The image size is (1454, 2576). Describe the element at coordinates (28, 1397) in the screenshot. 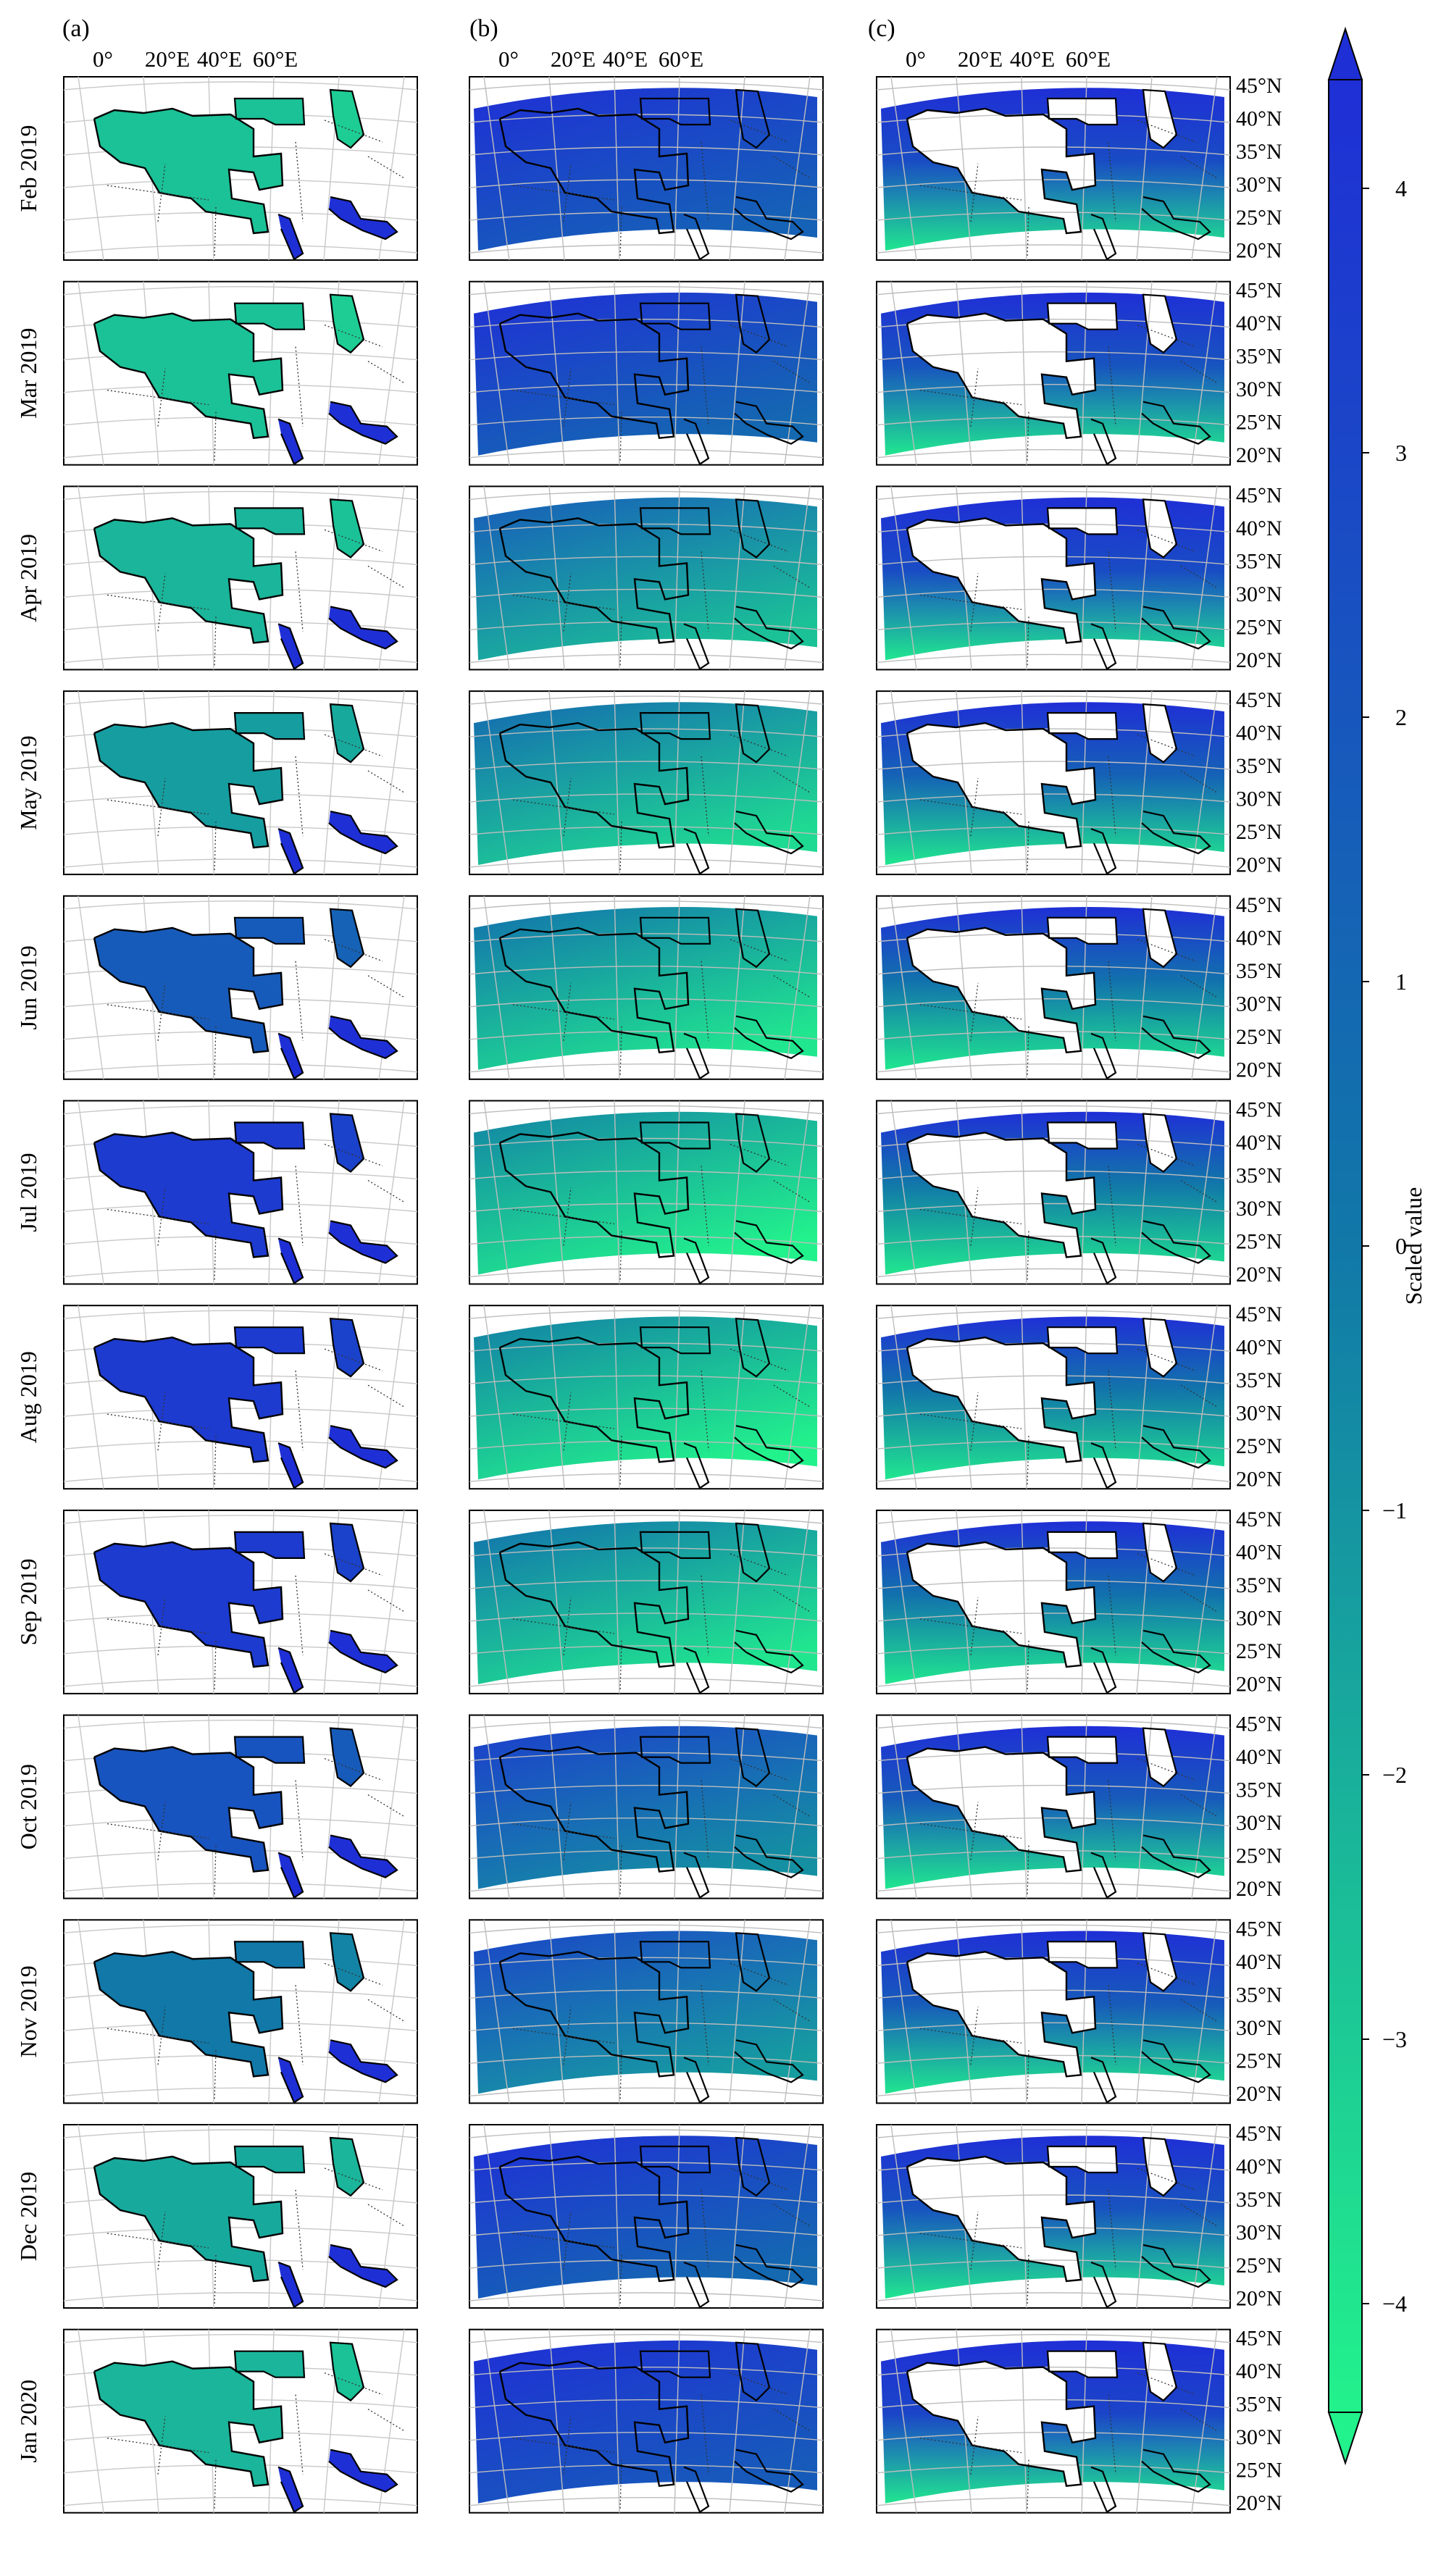

I see `month-label: Aug 2019` at that location.